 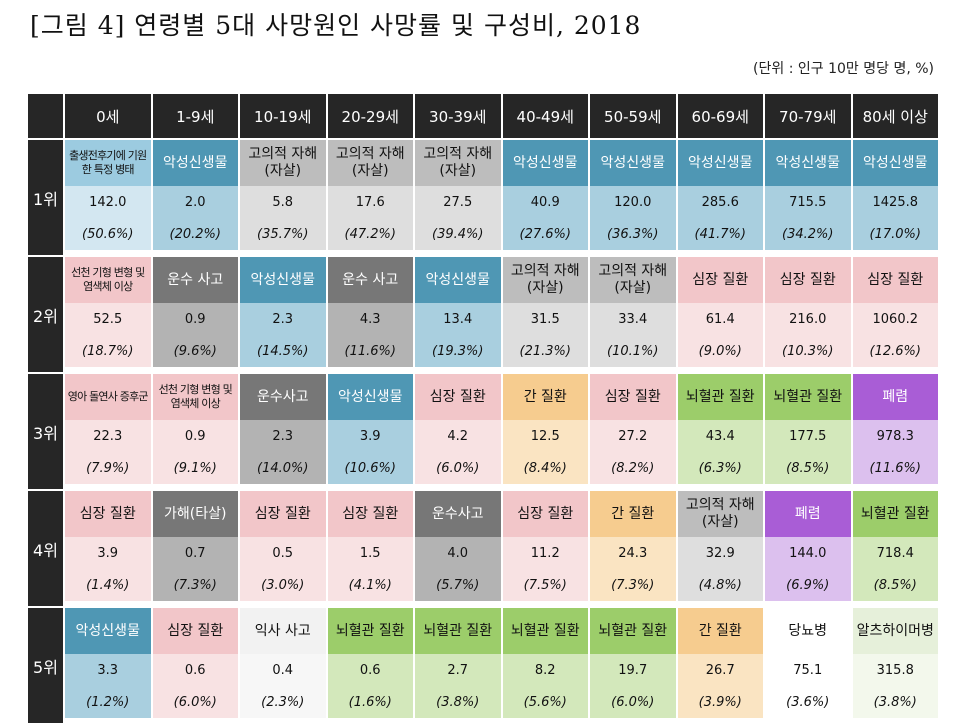 I want to click on cause-cell: 뇌혈관 질환 0.6 (1.6%), so click(x=370, y=665).